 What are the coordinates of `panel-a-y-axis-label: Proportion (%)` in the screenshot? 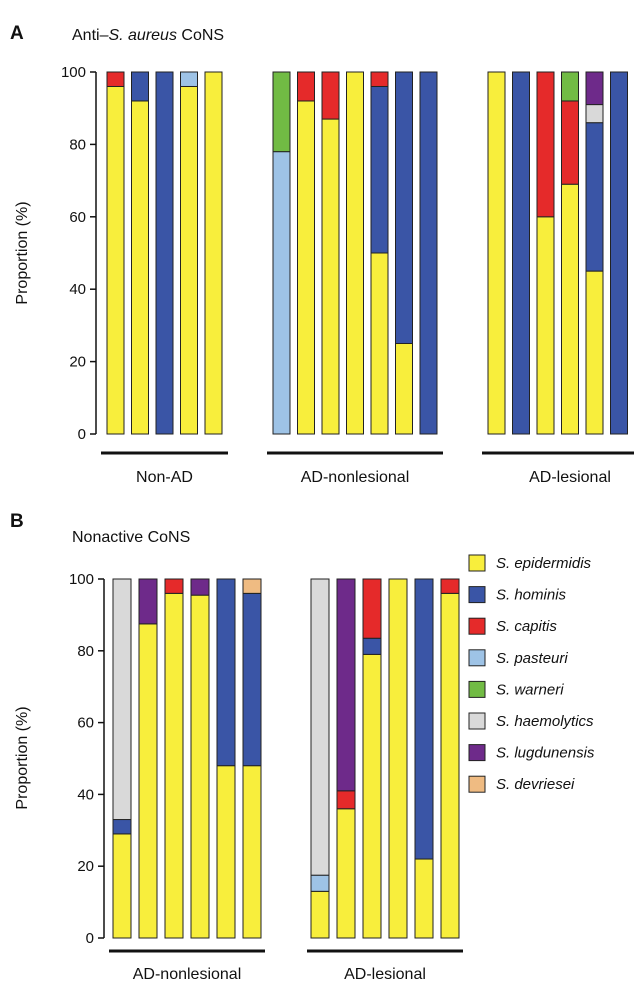 It's located at (22, 252).